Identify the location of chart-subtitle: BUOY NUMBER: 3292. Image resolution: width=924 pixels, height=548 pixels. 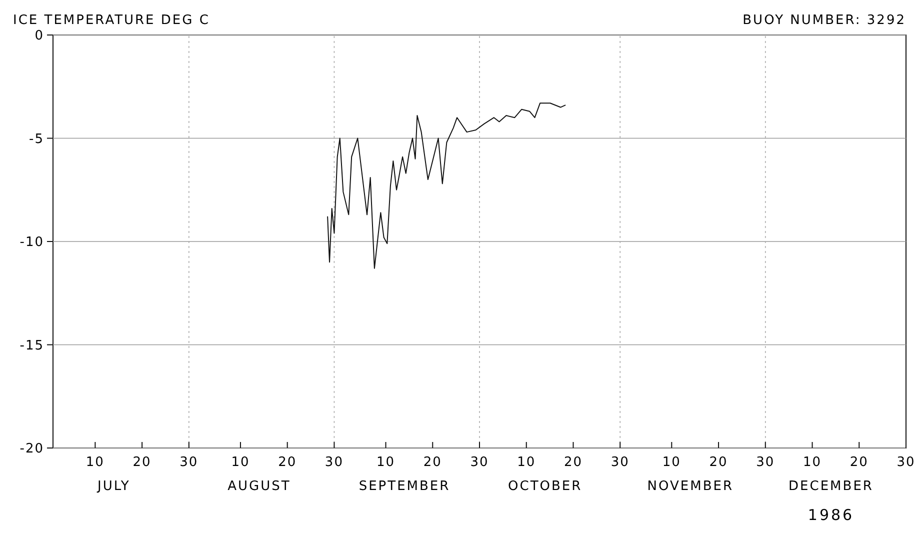
(824, 20).